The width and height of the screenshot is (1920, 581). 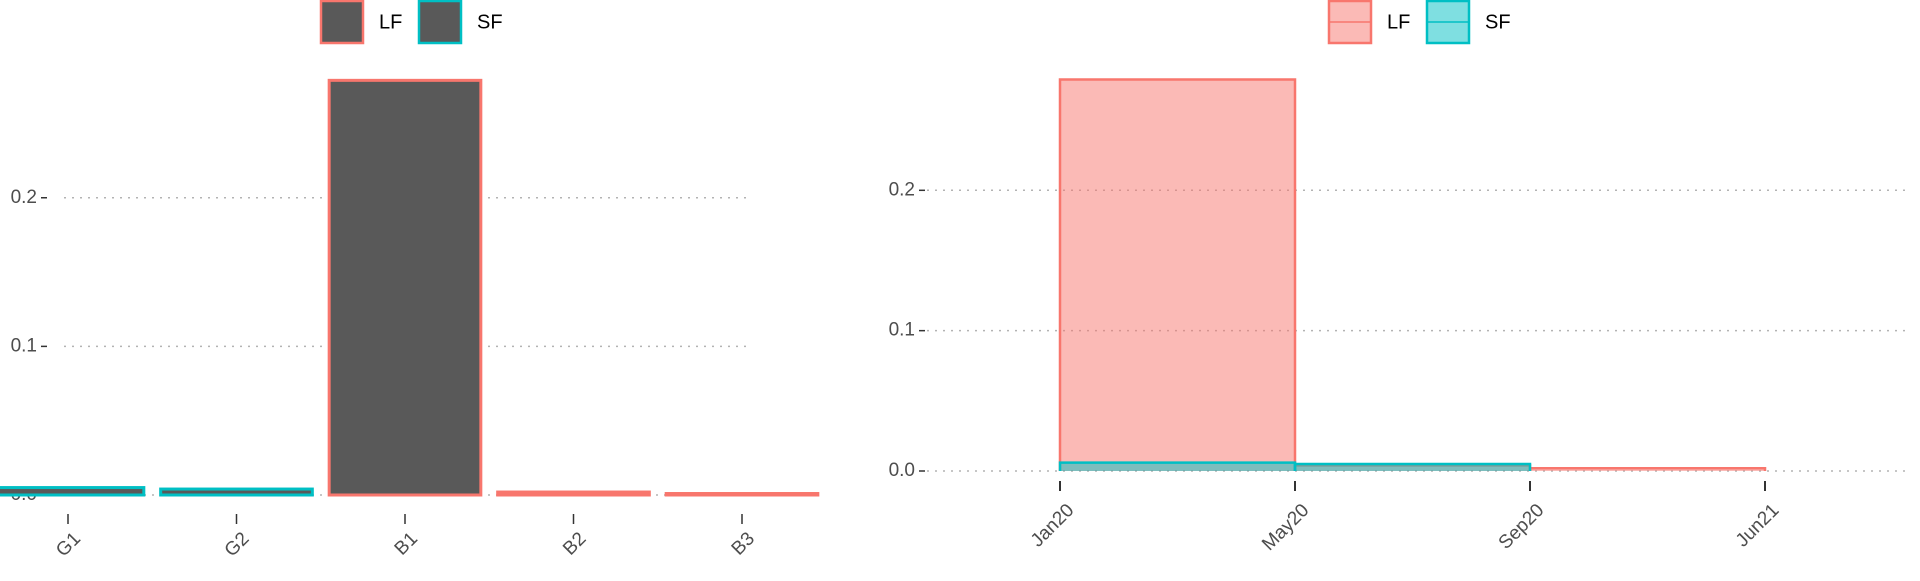 I want to click on x-tick-label: Jun21, so click(x=1757, y=525).